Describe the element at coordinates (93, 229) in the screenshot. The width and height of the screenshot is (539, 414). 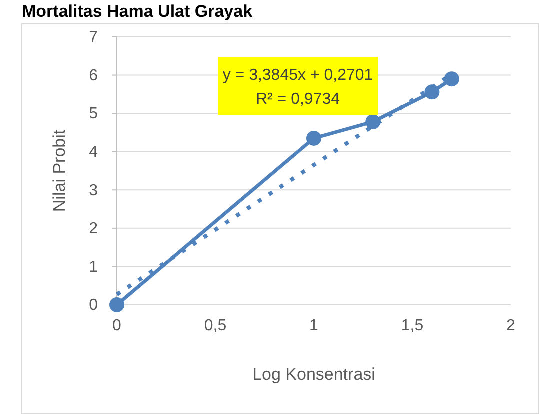
I see `y-tick-label: 2` at that location.